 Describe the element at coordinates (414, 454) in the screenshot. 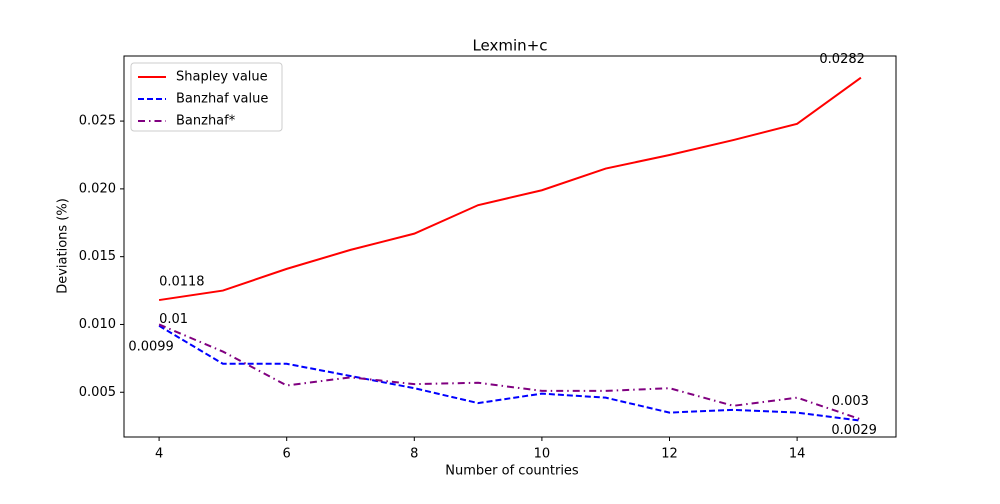

I see `x-tick-label: 8` at that location.